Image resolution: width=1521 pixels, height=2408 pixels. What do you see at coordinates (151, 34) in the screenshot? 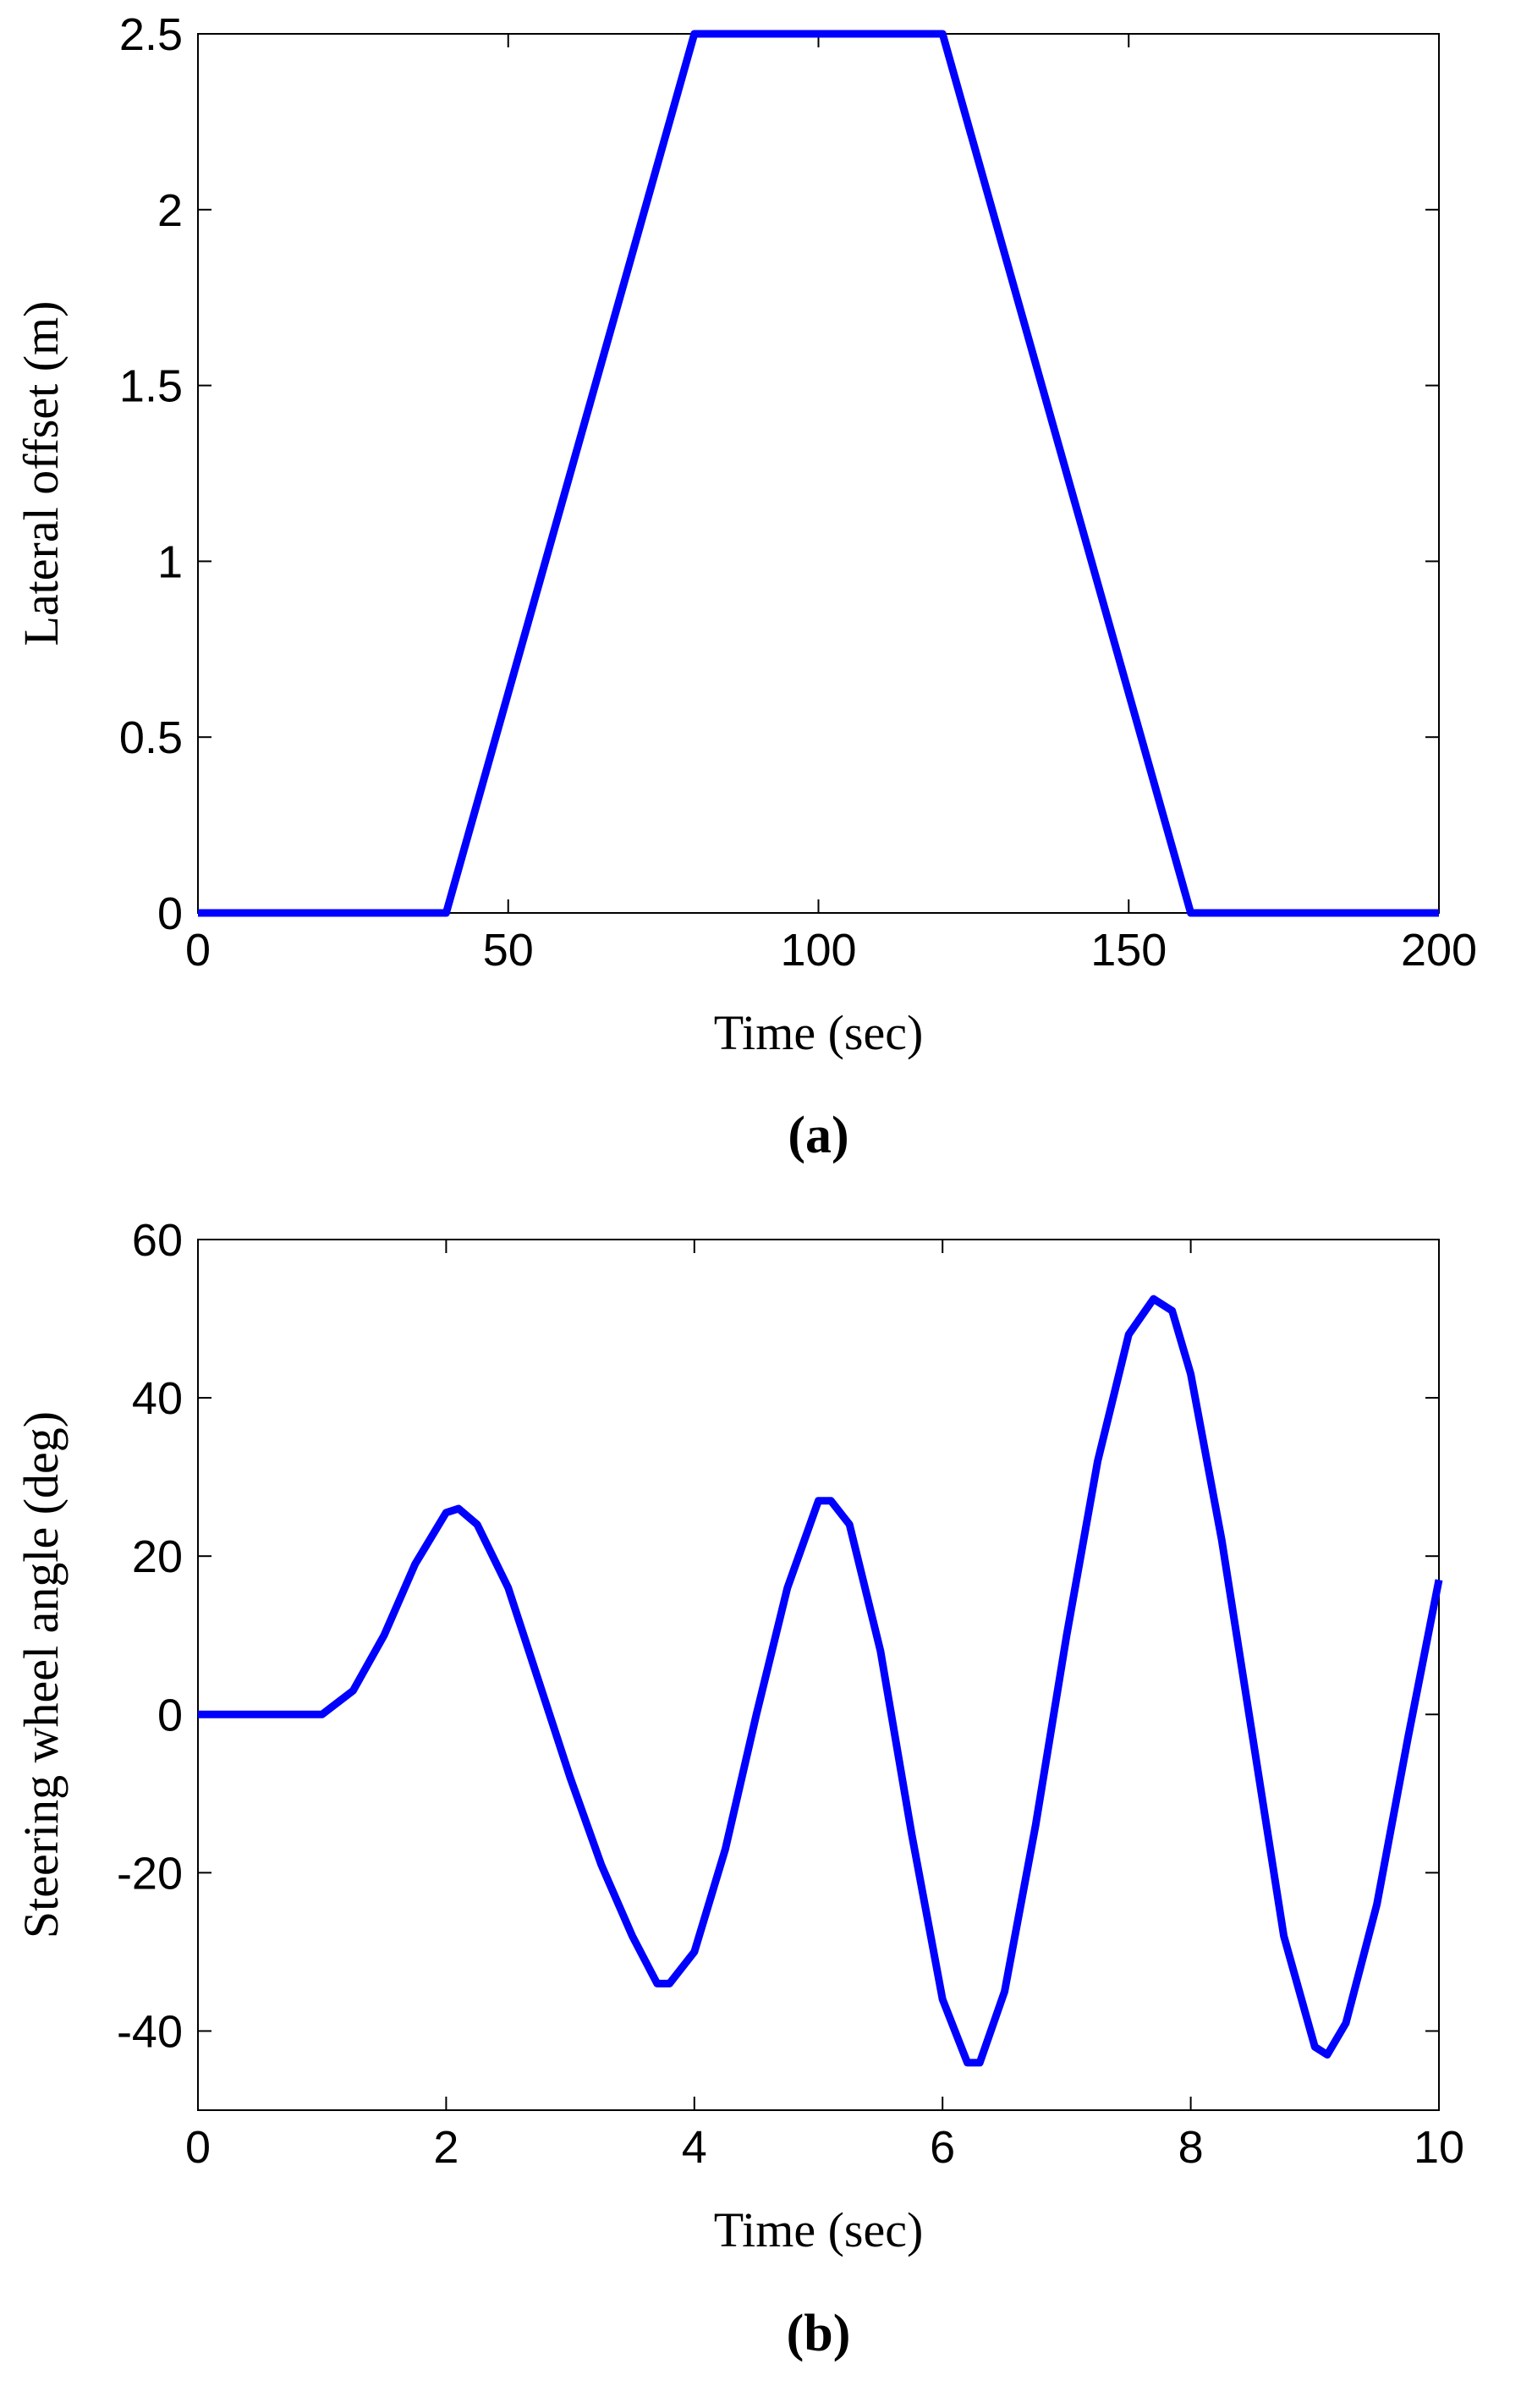
I see `y-tick-label: 2.5` at bounding box center [151, 34].